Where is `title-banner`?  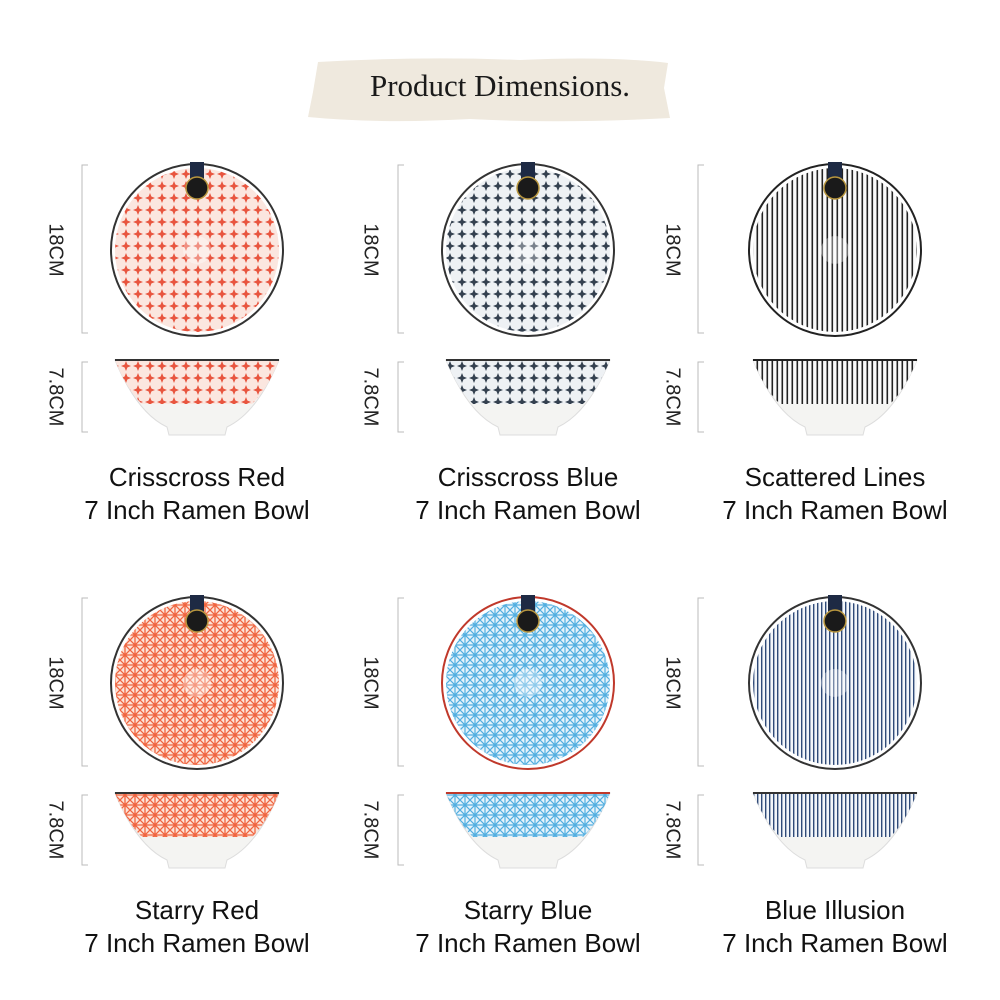 title-banner is located at coordinates (489, 90).